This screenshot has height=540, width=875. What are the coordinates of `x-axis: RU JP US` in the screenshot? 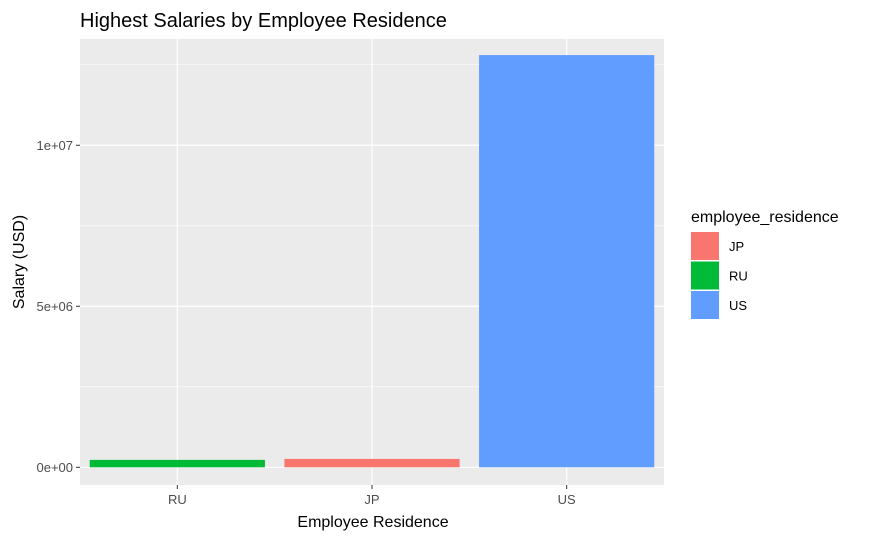 It's located at (372, 496).